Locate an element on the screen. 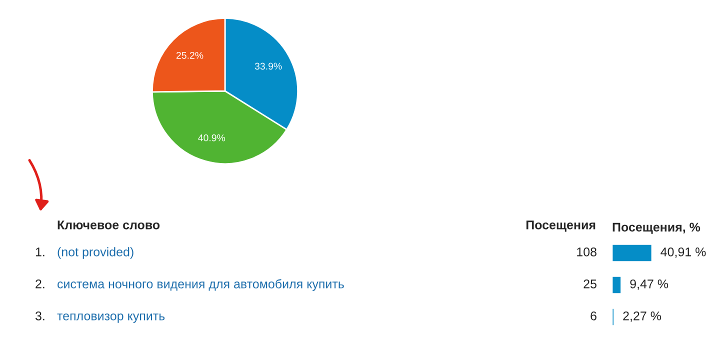 The image size is (711, 339). text: 6 is located at coordinates (593, 316).